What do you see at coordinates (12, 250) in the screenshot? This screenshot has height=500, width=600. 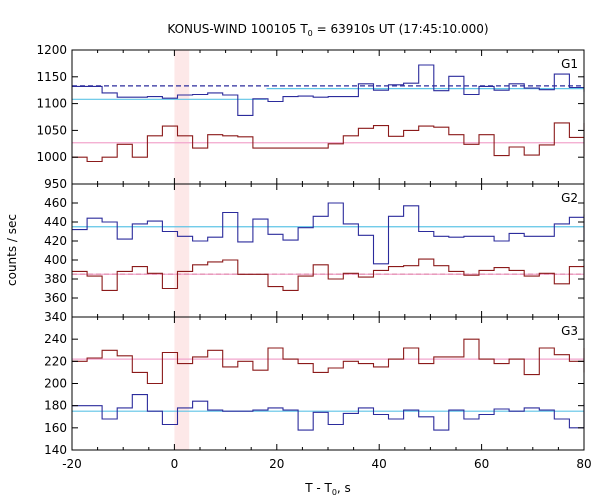 I see `y-axis-label: counts / sec` at bounding box center [12, 250].